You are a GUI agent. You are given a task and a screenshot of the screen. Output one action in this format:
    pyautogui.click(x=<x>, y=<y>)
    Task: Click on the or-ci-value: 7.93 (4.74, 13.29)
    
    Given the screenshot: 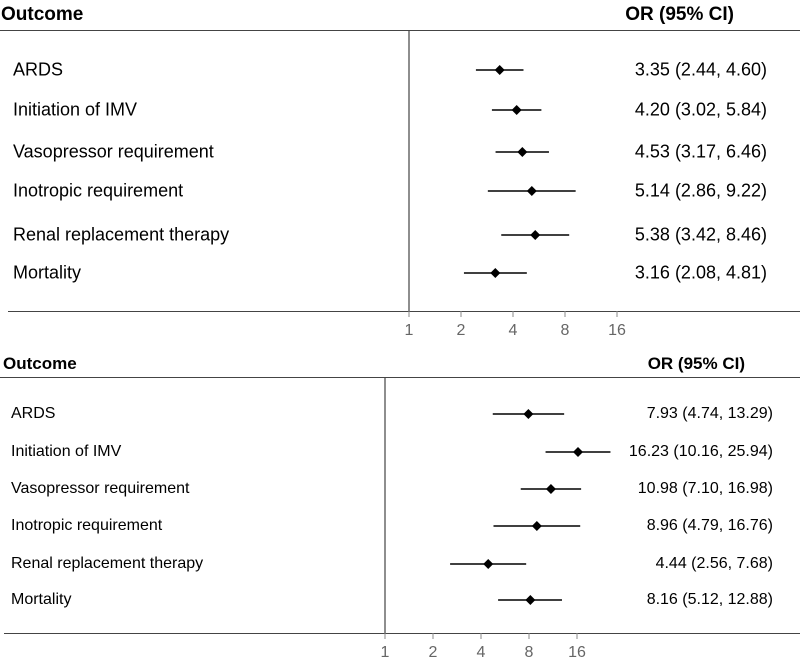 What is the action you would take?
    pyautogui.click(x=709, y=413)
    